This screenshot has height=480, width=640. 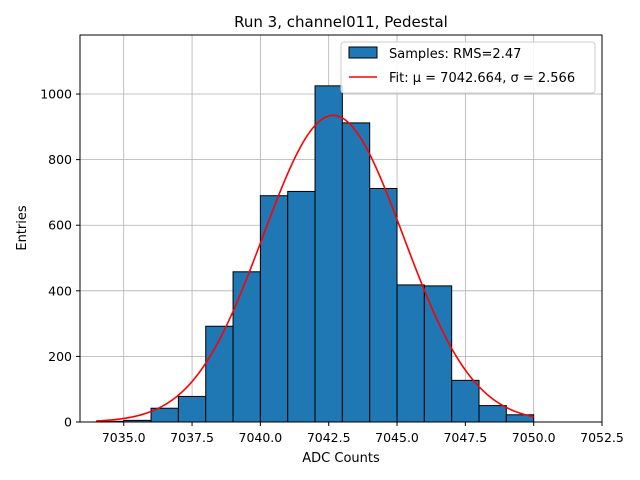 I want to click on legend-label-fit: Fit: μ = 7042.664, σ = 2.566, so click(x=482, y=78).